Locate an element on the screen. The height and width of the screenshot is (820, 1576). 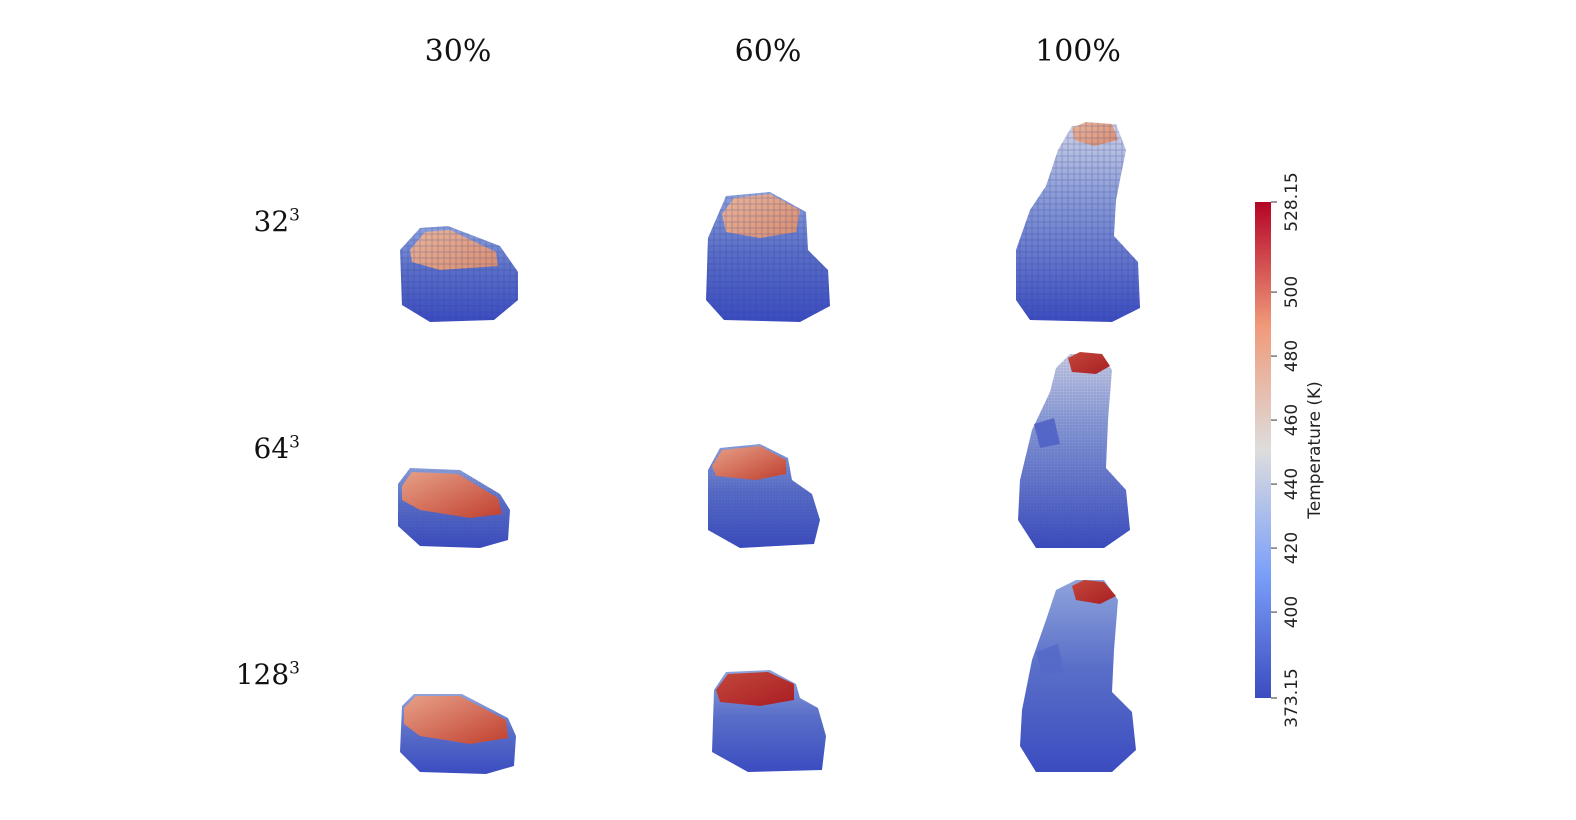
colorbar-tick-label: 500 is located at coordinates (1292, 292).